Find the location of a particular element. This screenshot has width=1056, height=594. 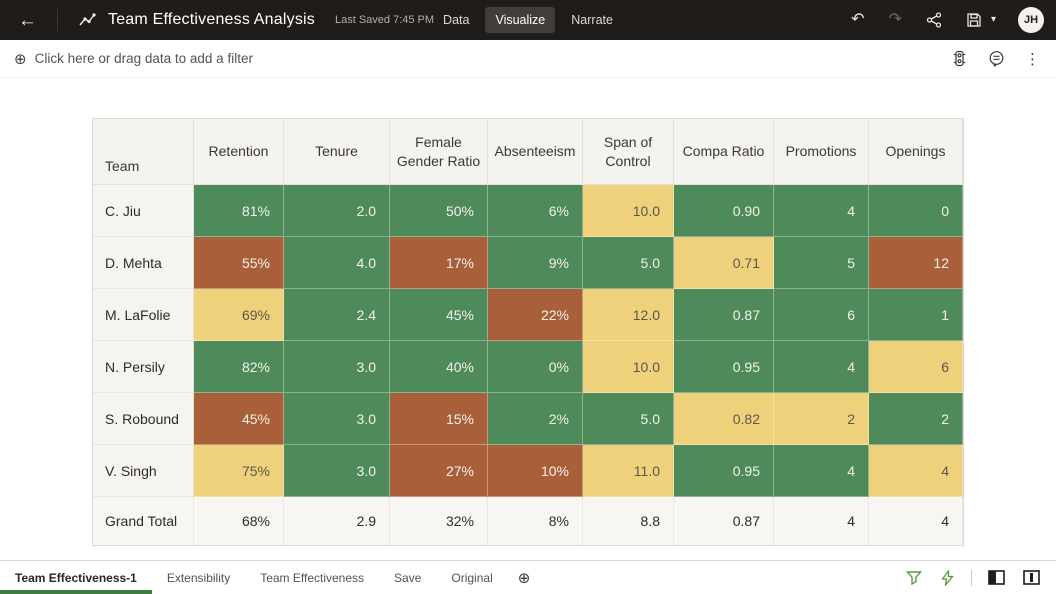

grand-total-cell: 8% is located at coordinates (535, 521).